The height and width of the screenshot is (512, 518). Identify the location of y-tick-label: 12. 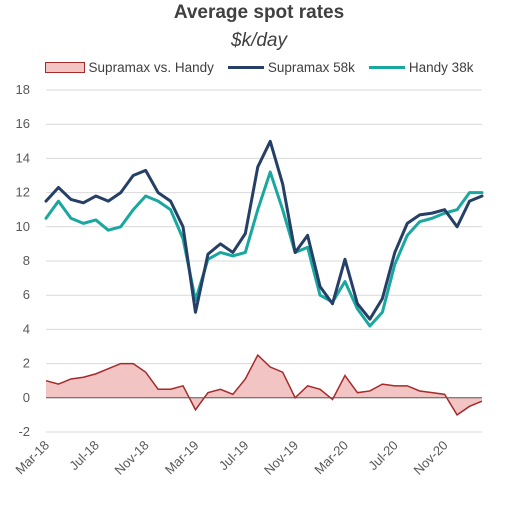
(23, 192).